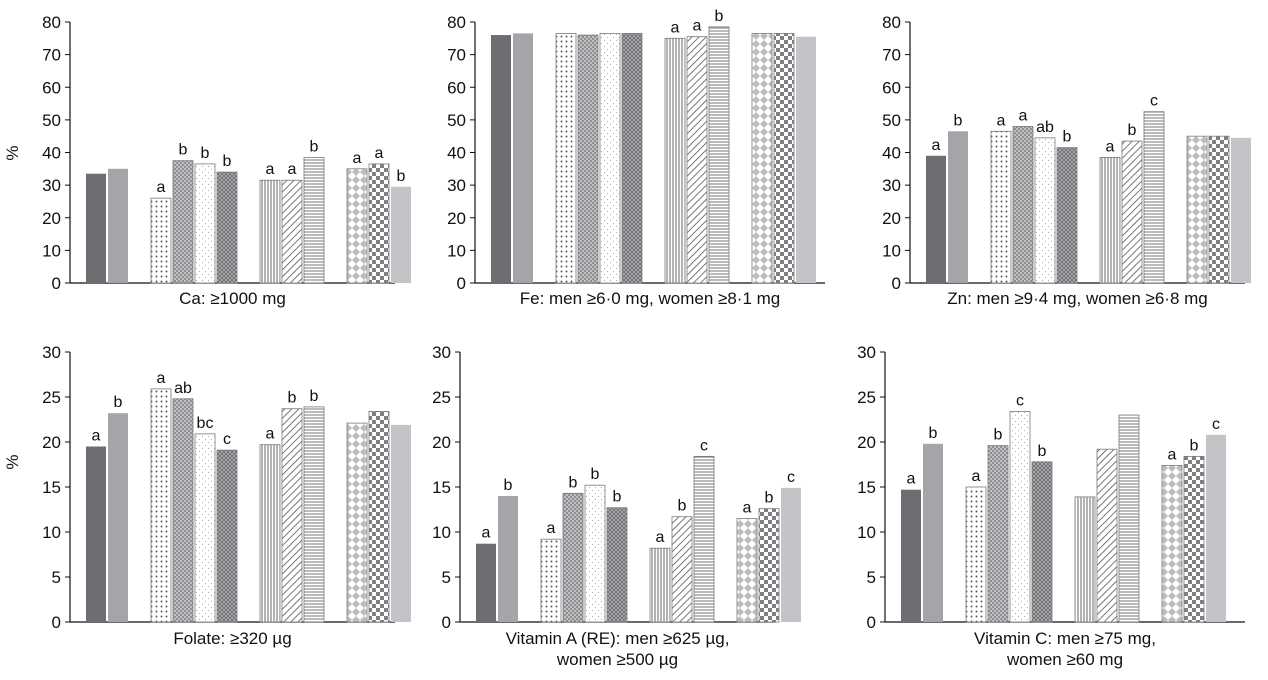 Image resolution: width=1268 pixels, height=680 pixels. I want to click on bar-checker, so click(379, 516).